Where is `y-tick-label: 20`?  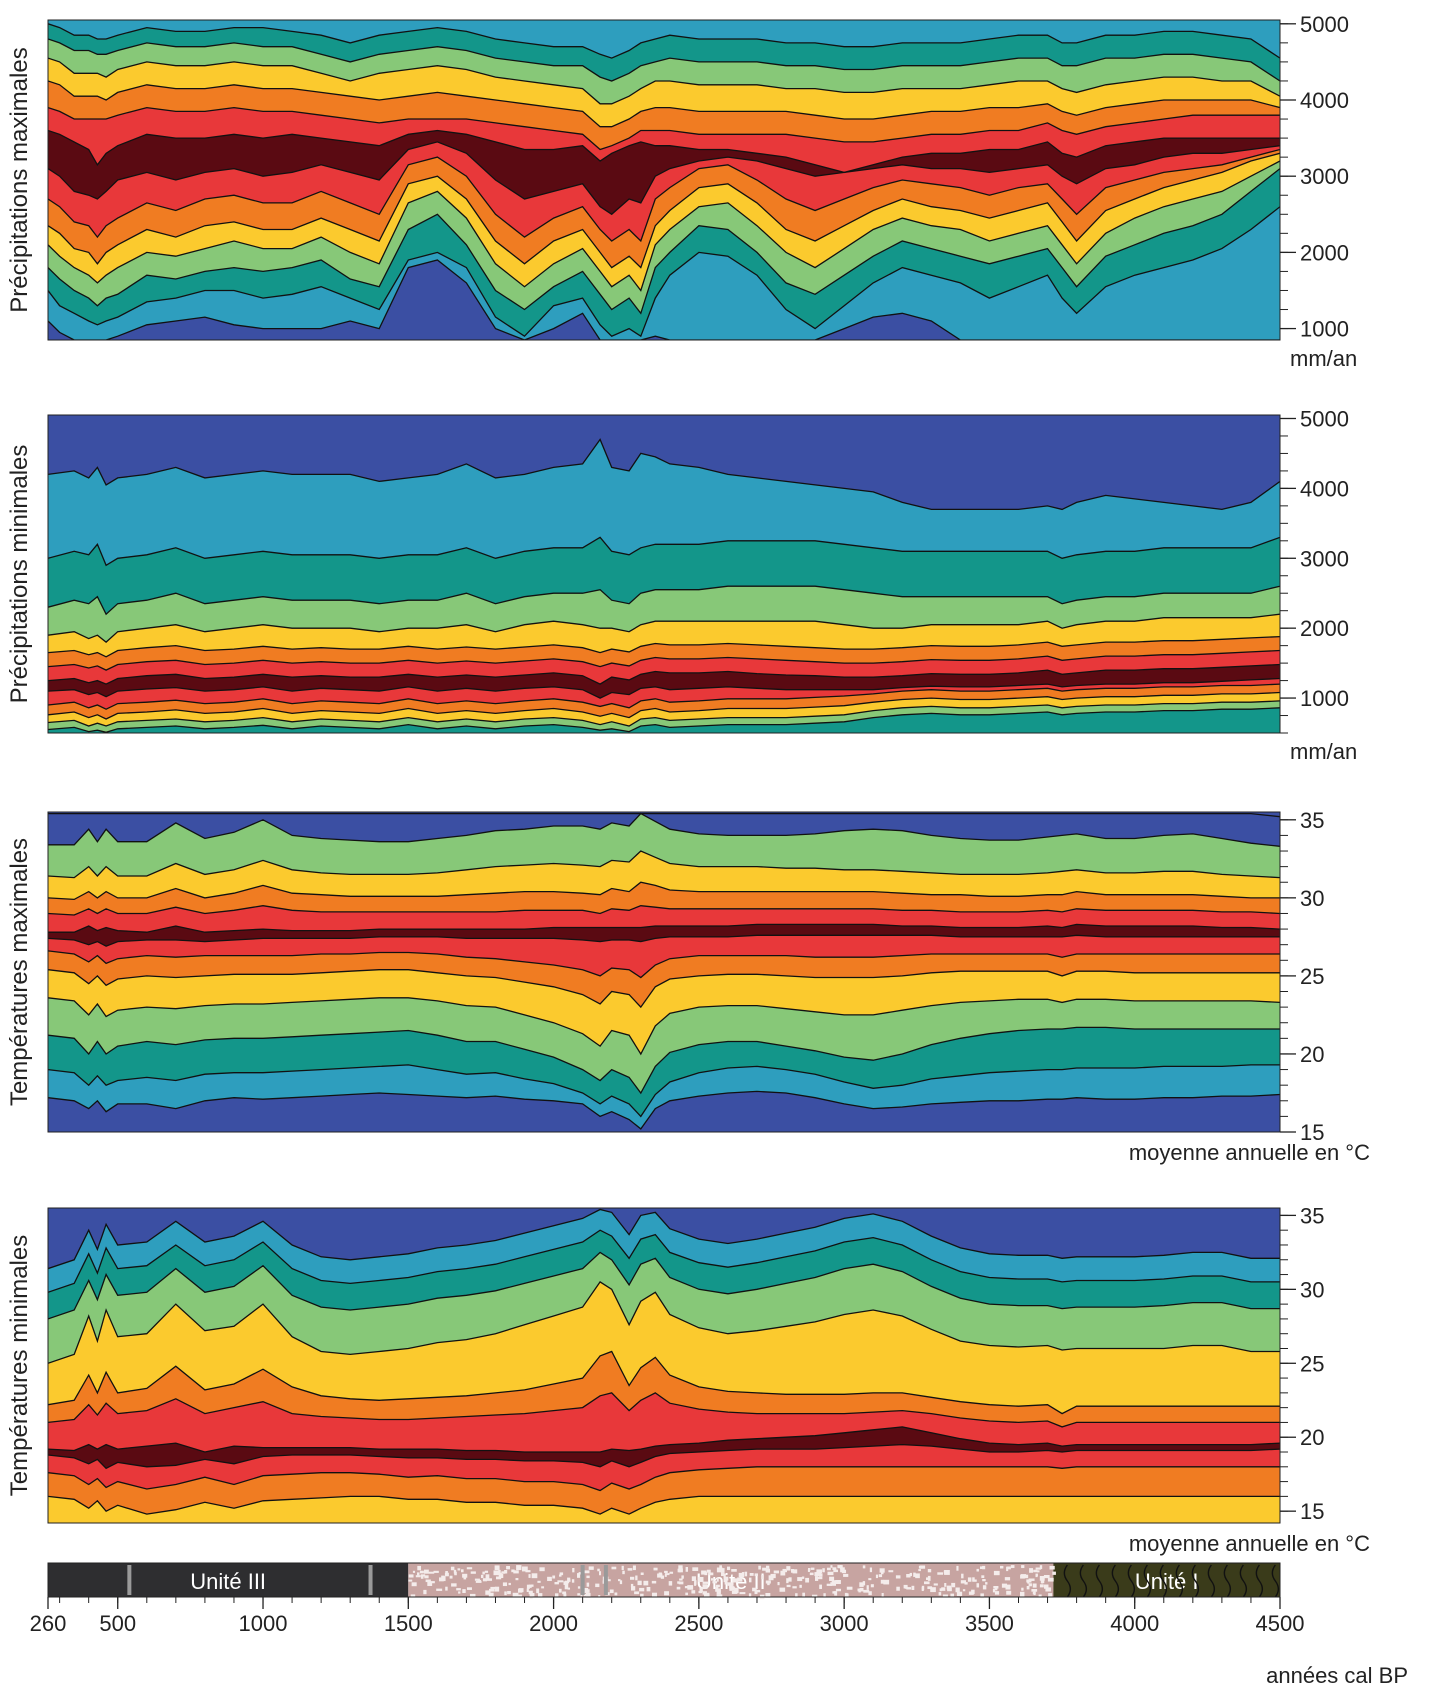
y-tick-label: 20 is located at coordinates (1312, 1054).